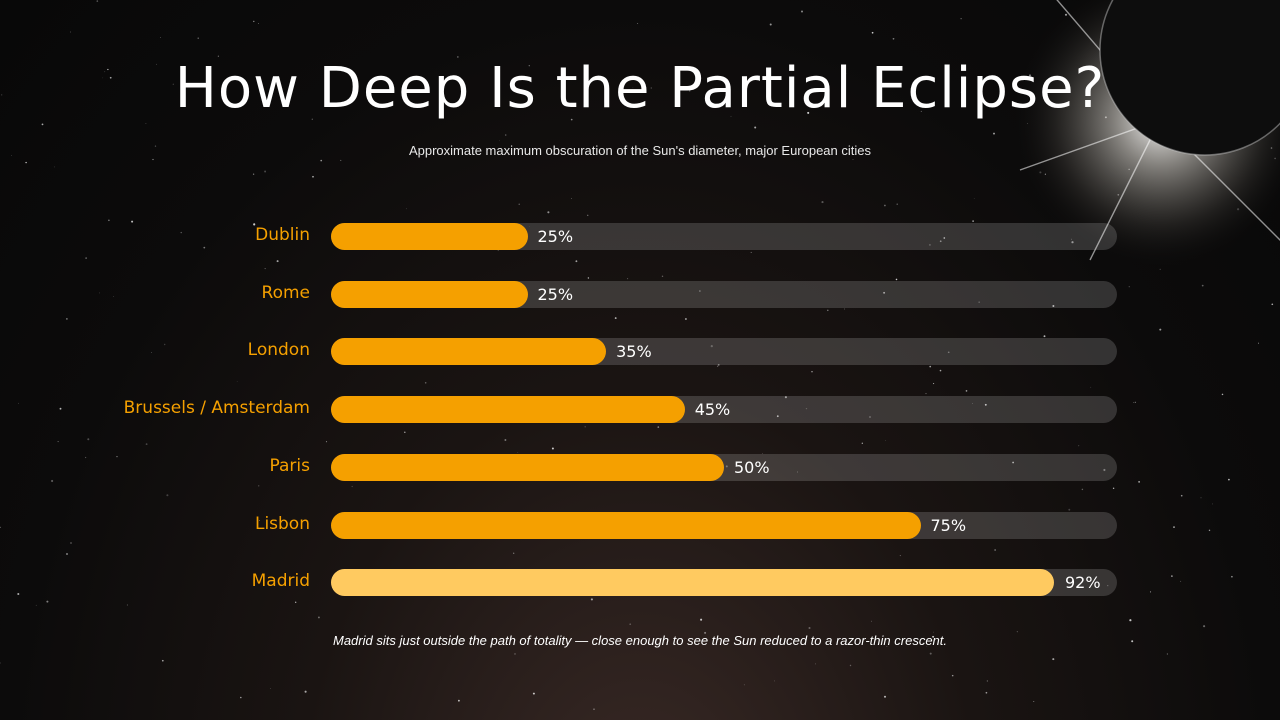 This screenshot has height=720, width=1280. I want to click on bar-row-madrid: Madrid 92%, so click(640, 583).